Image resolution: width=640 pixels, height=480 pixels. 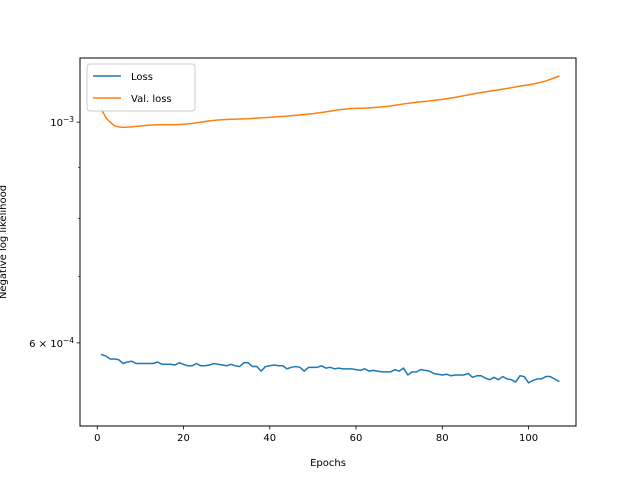 I want to click on x-tick-label: 100, so click(x=528, y=438).